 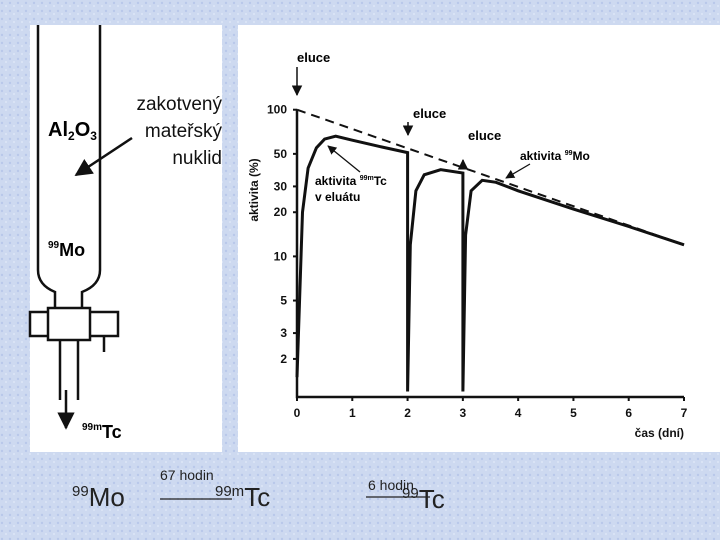 What do you see at coordinates (684, 413) in the screenshot?
I see `x-tick-label: 7` at bounding box center [684, 413].